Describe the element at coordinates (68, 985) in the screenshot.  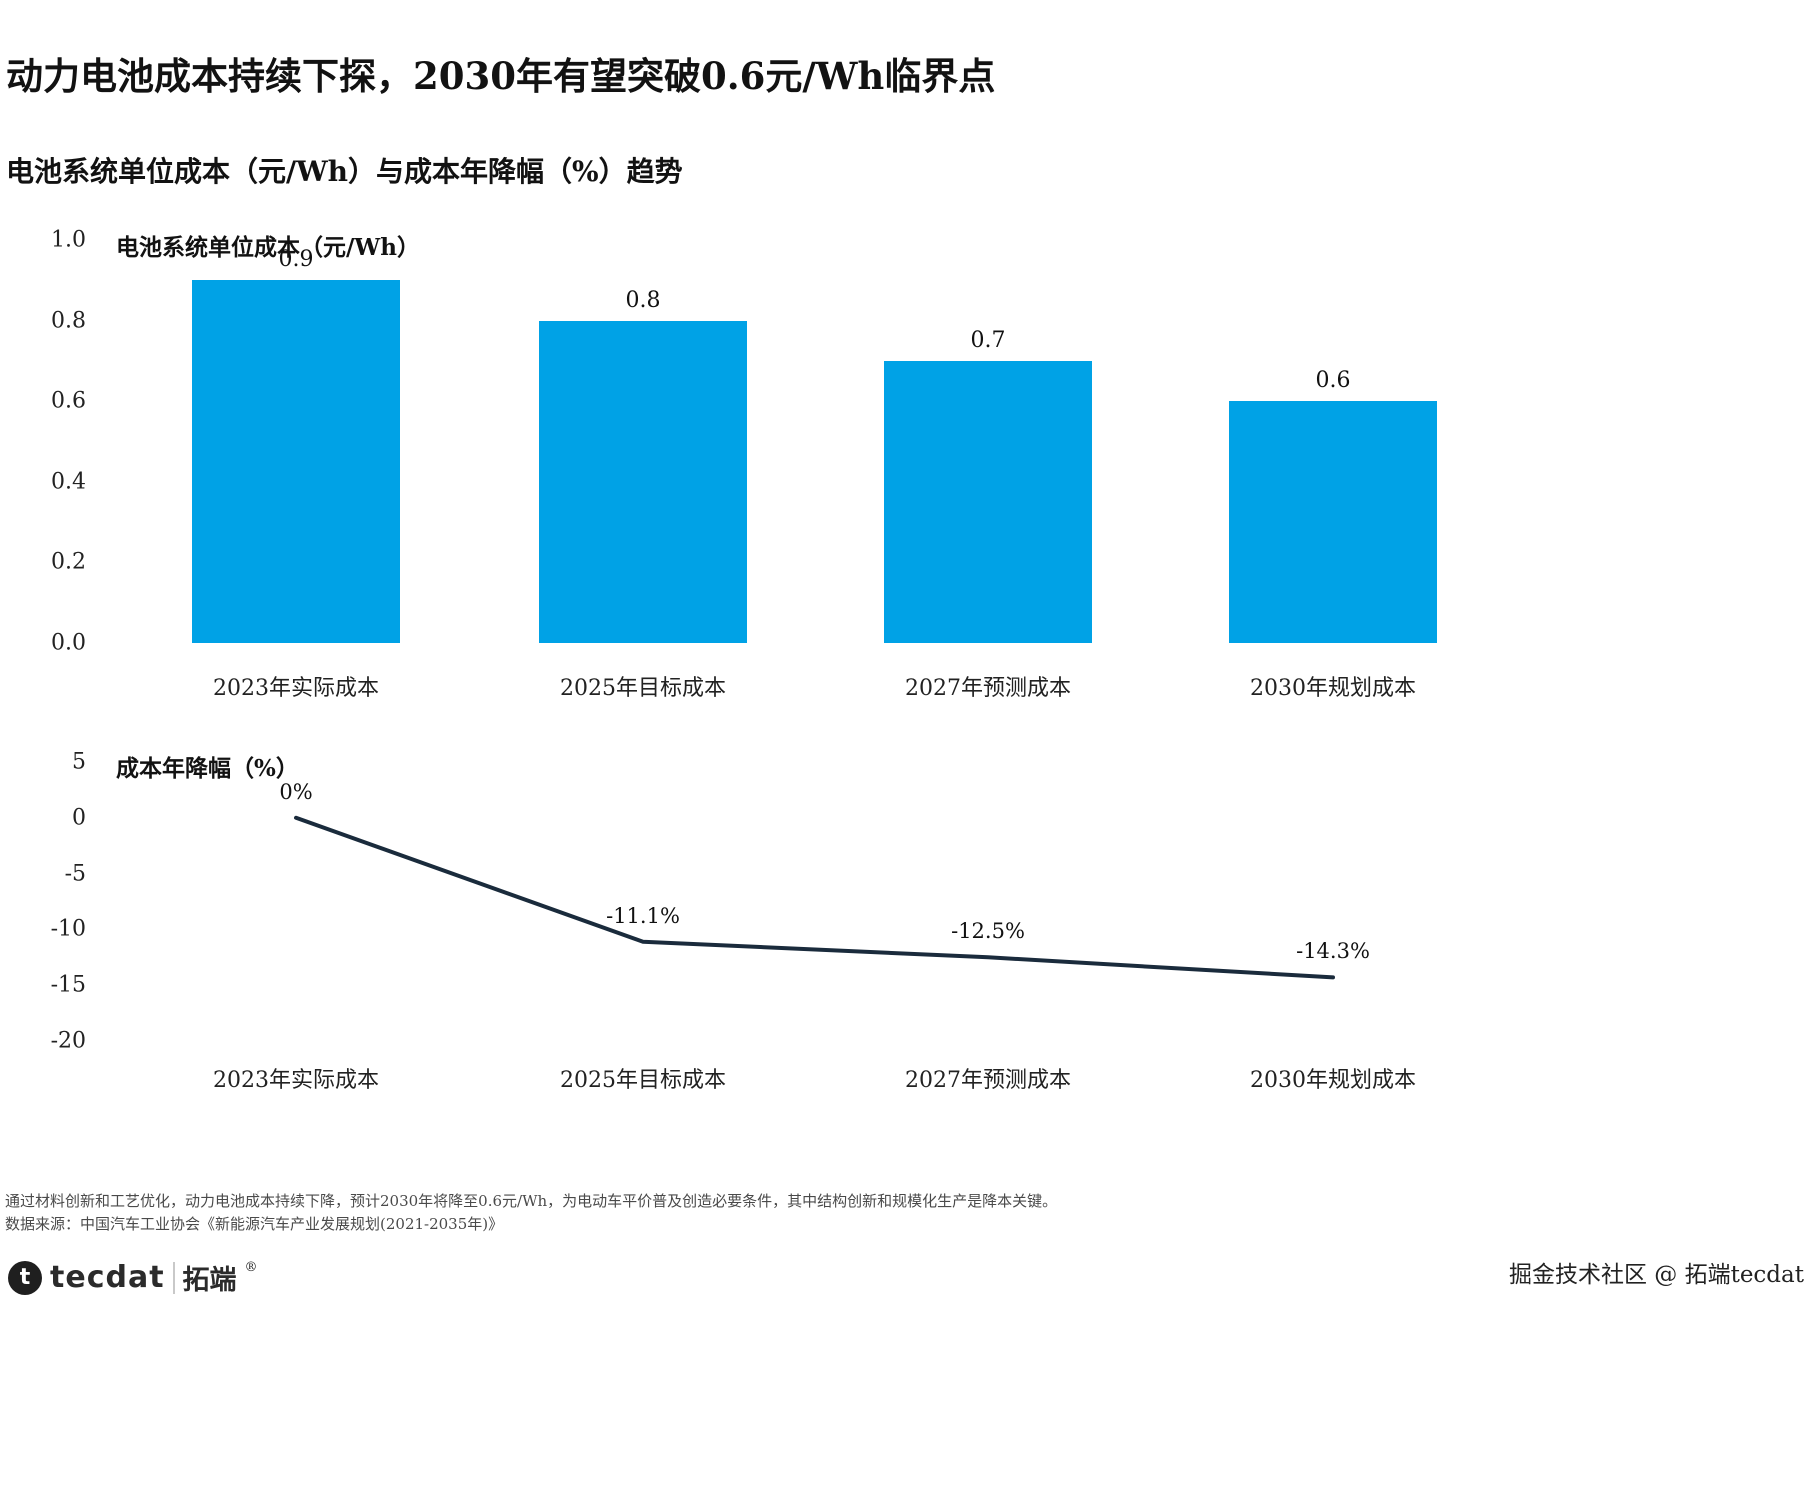
I see `line-y-tick-label: -15` at that location.